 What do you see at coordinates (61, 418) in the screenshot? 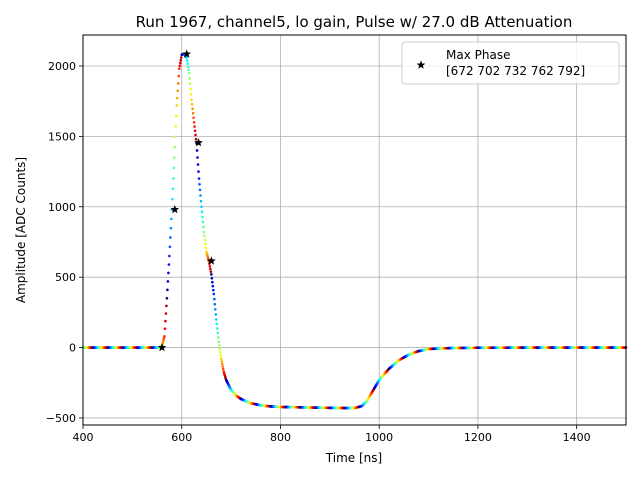
I see `y-tick-label: −500` at bounding box center [61, 418].